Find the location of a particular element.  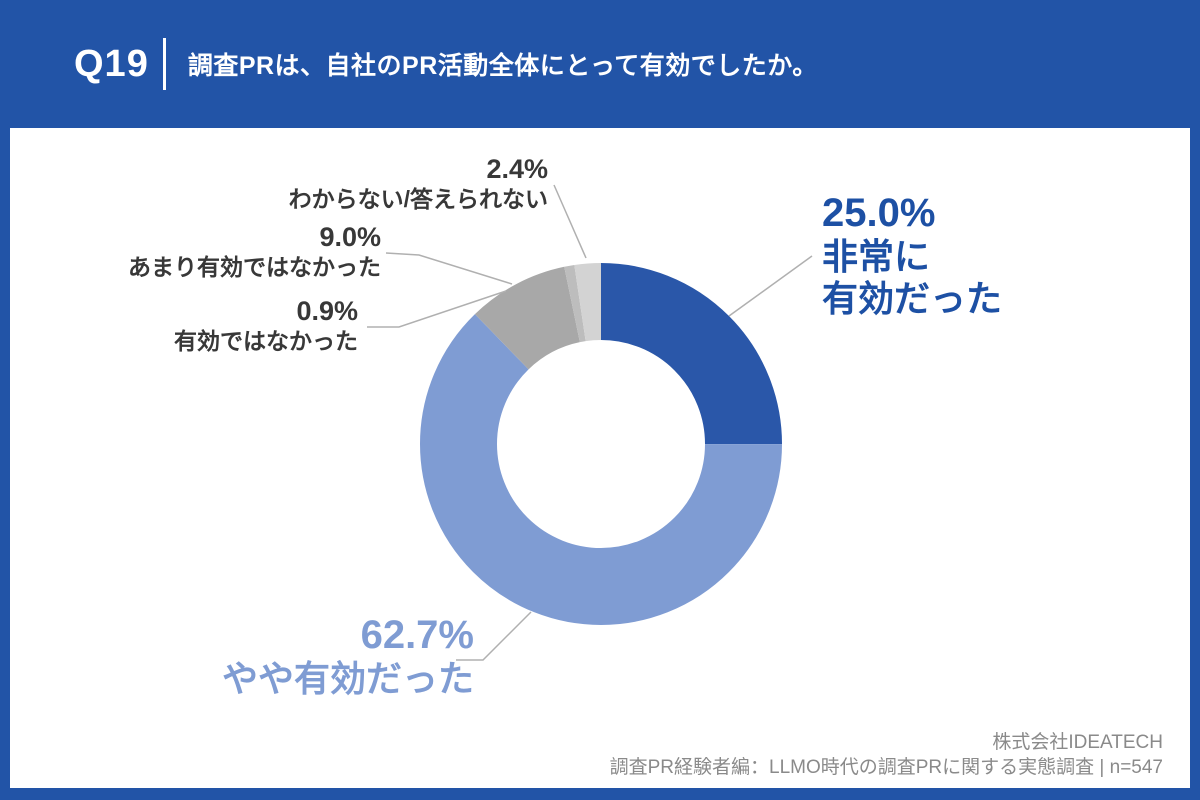

callout-somewhat-effective: 62.7% やや有効だった is located at coordinates (348, 656).